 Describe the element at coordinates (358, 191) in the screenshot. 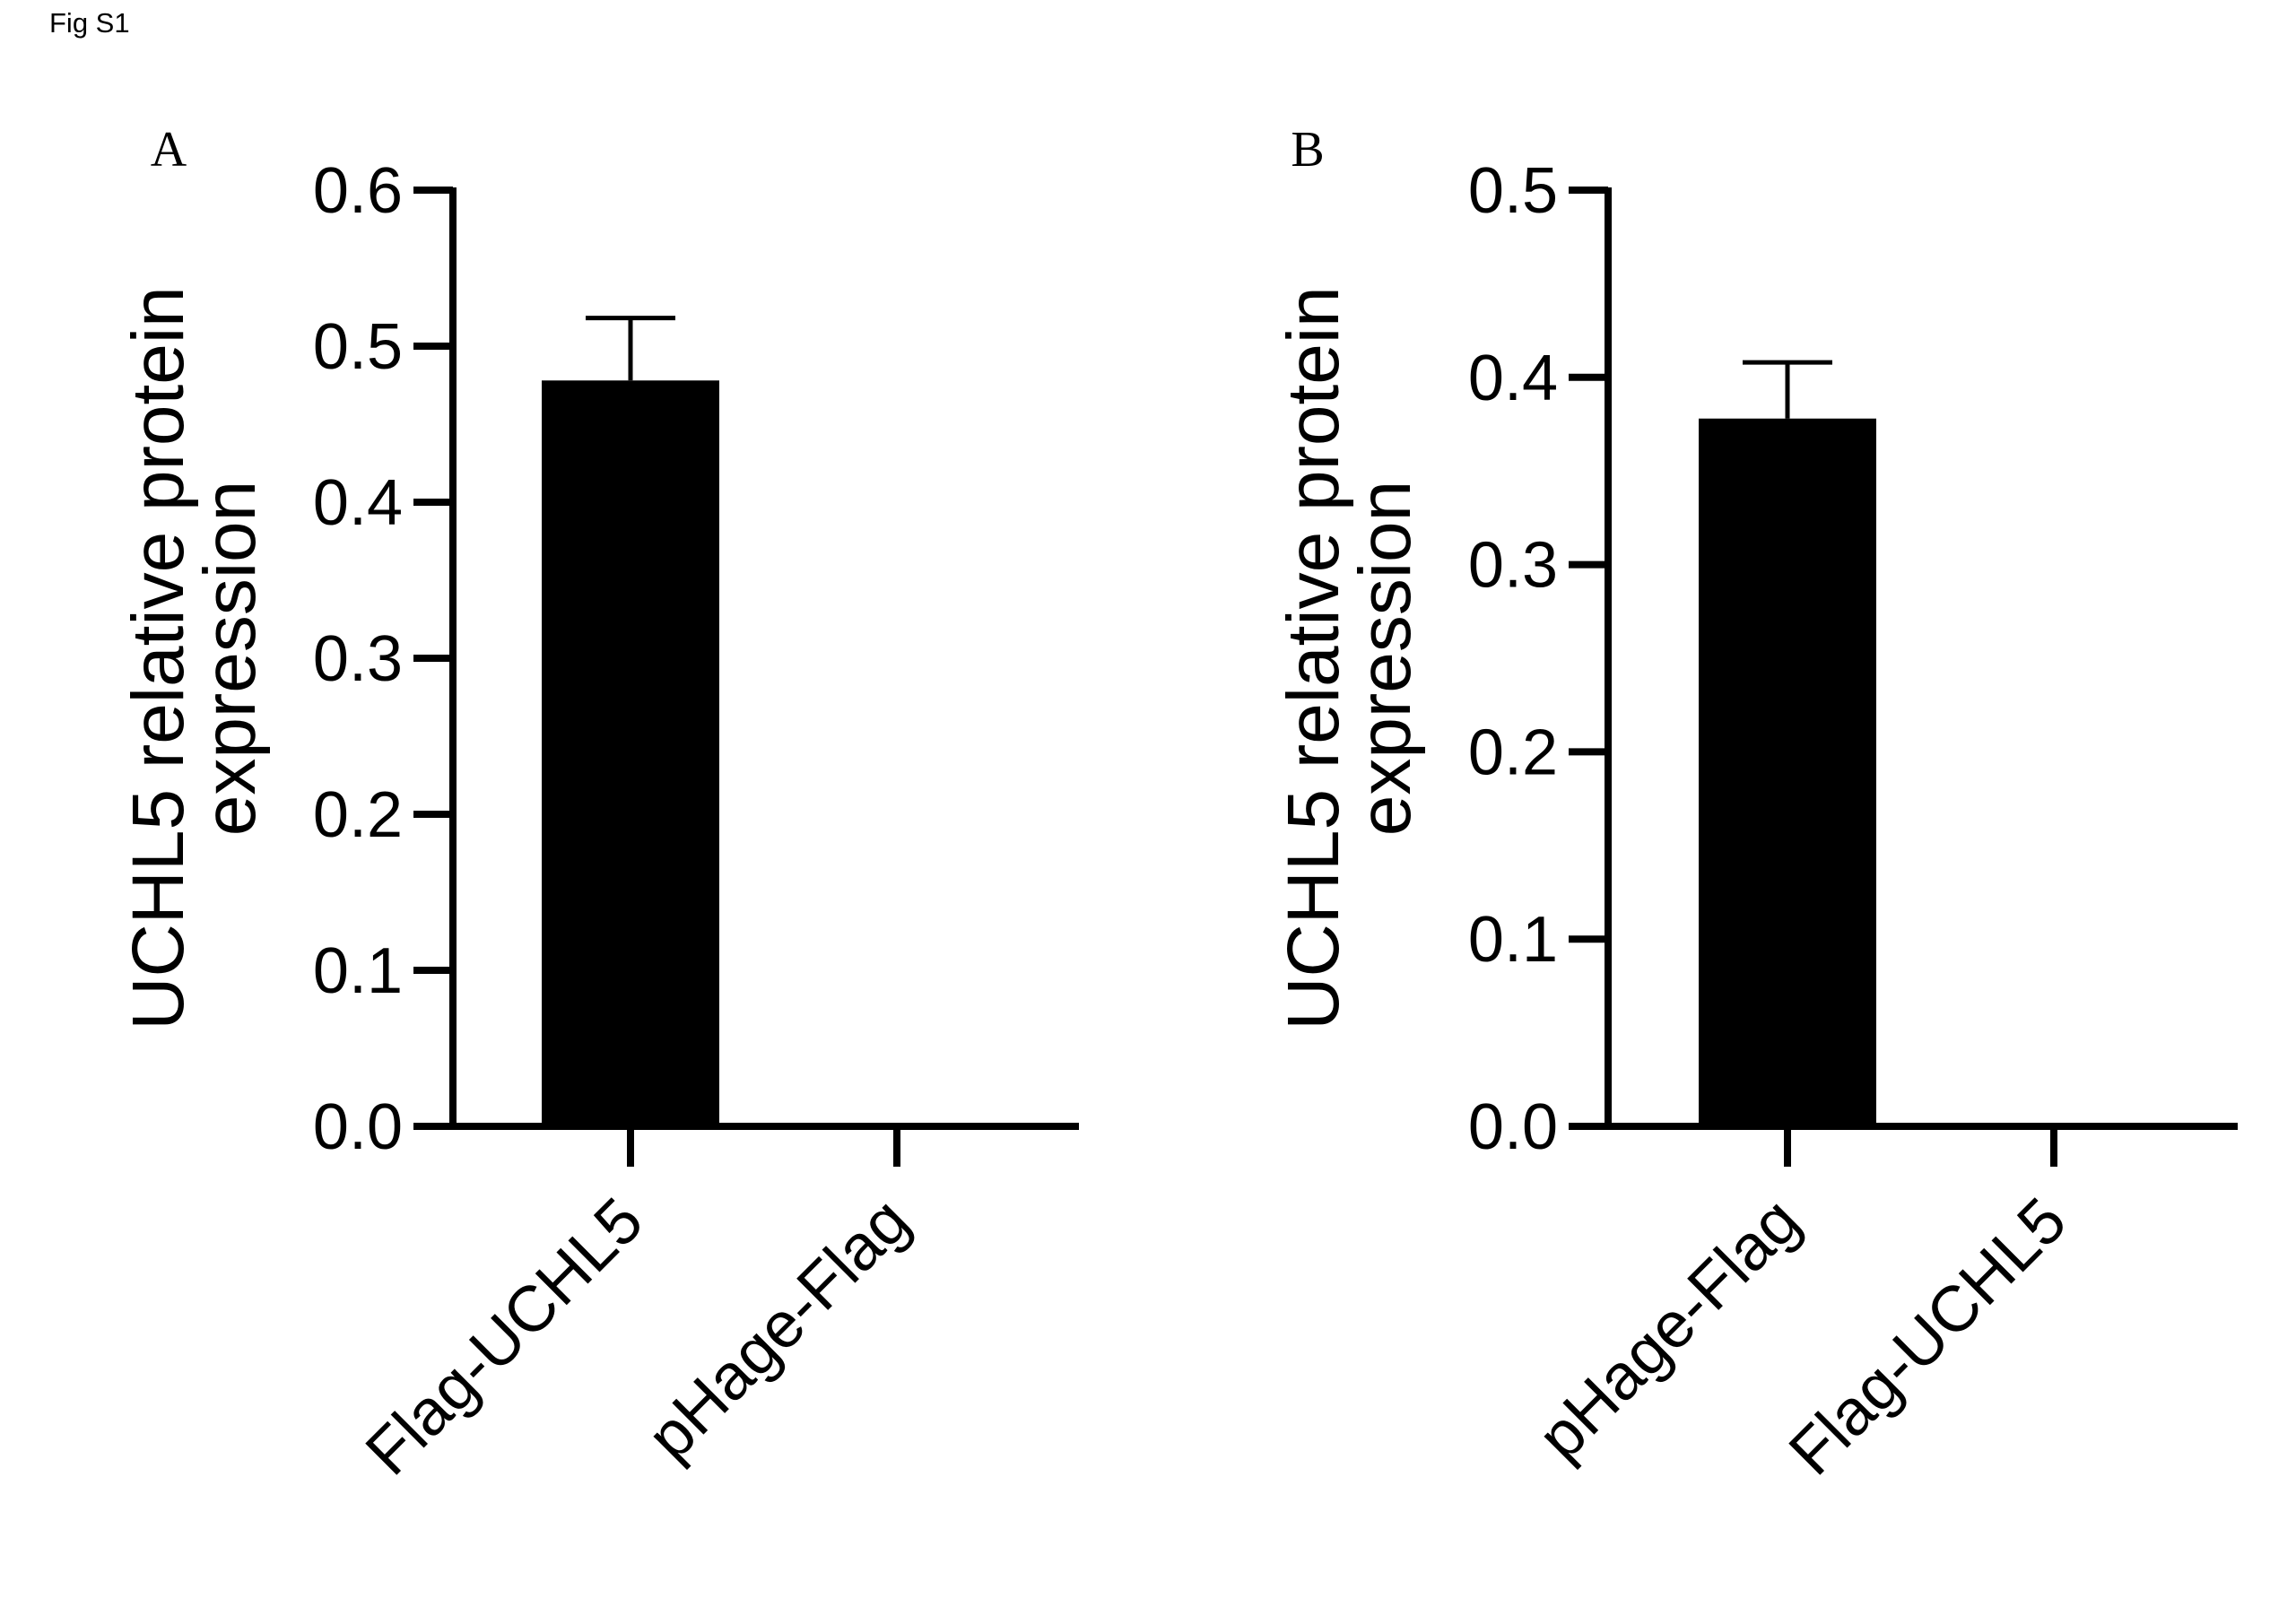

I see `y-tick-label: 0.6` at that location.